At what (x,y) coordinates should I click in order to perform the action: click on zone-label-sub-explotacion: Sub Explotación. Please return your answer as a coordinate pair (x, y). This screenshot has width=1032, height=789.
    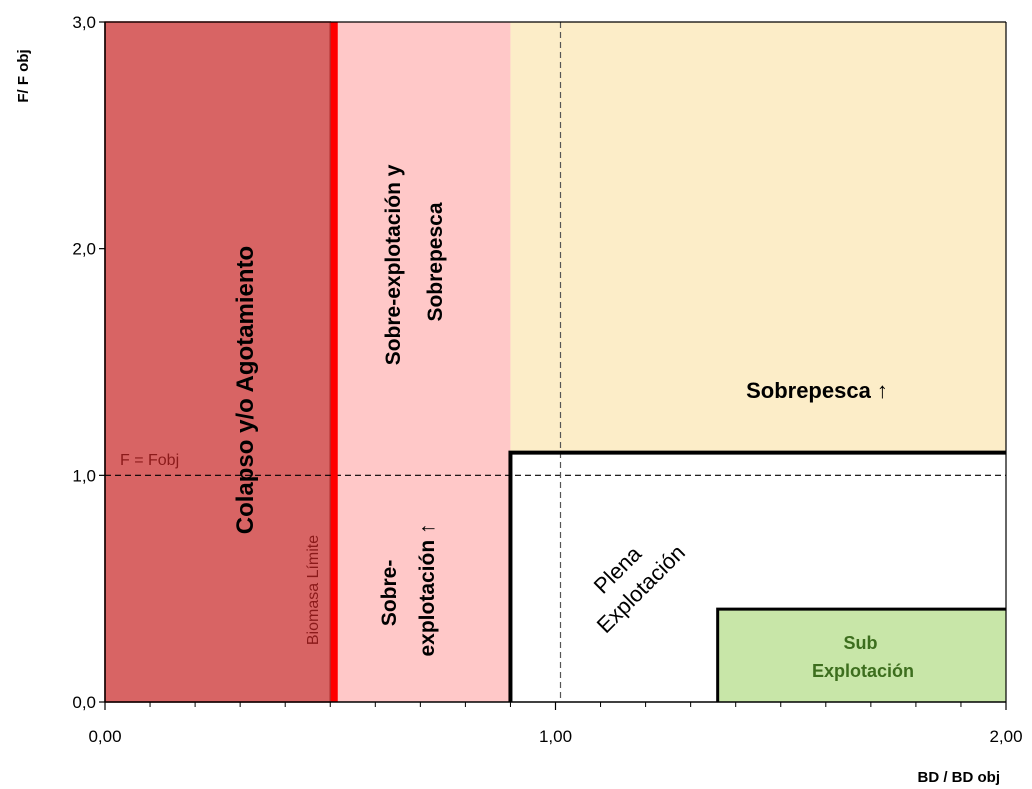
    Looking at the image, I should click on (863, 657).